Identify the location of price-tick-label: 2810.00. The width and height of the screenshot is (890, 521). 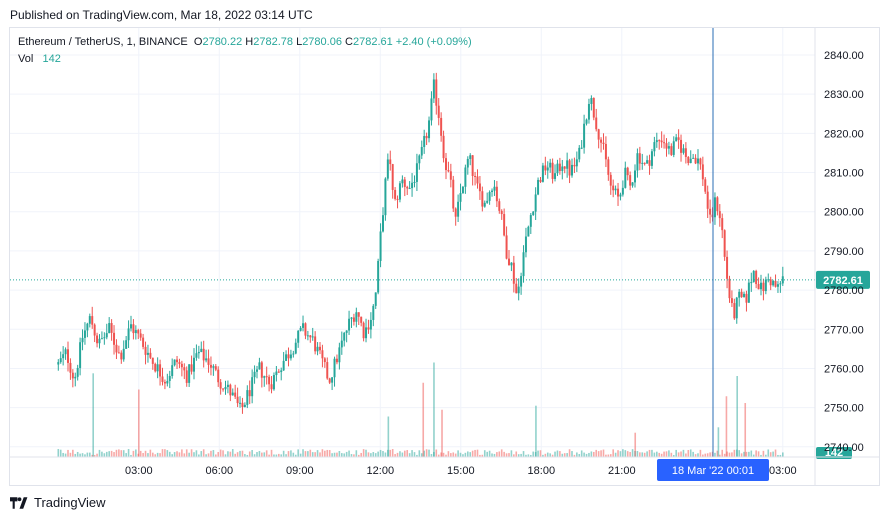
(844, 174).